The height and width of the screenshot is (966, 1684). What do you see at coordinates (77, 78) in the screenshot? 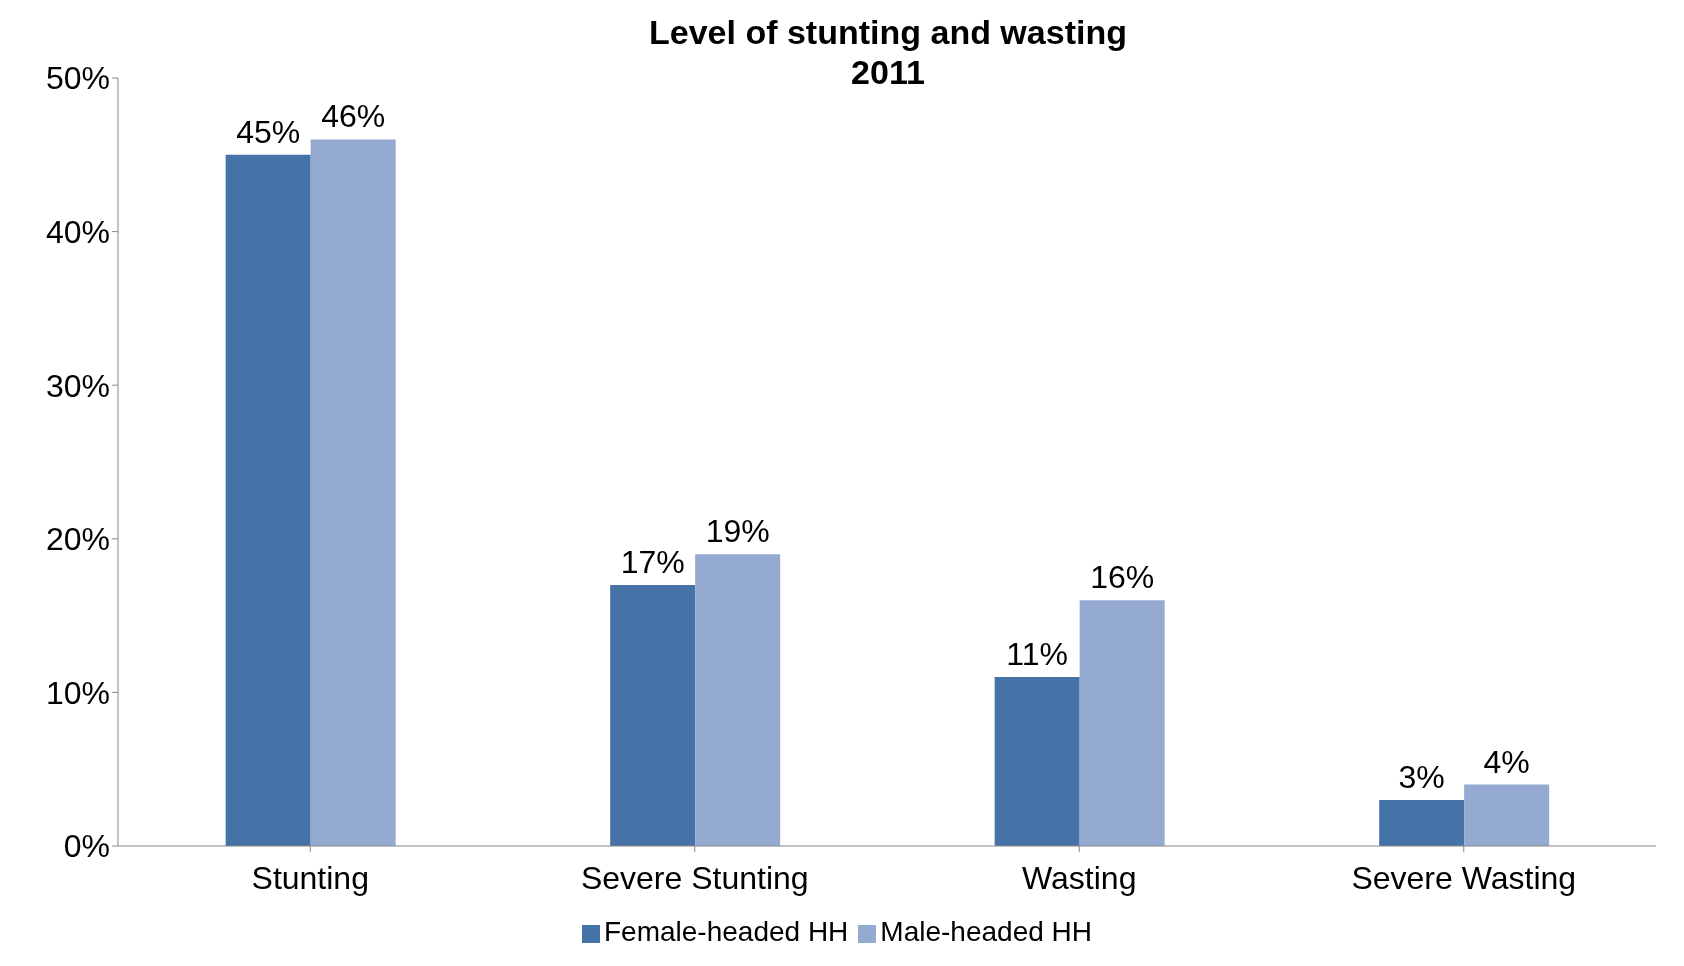
I see `y-tick-label: 50%` at bounding box center [77, 78].